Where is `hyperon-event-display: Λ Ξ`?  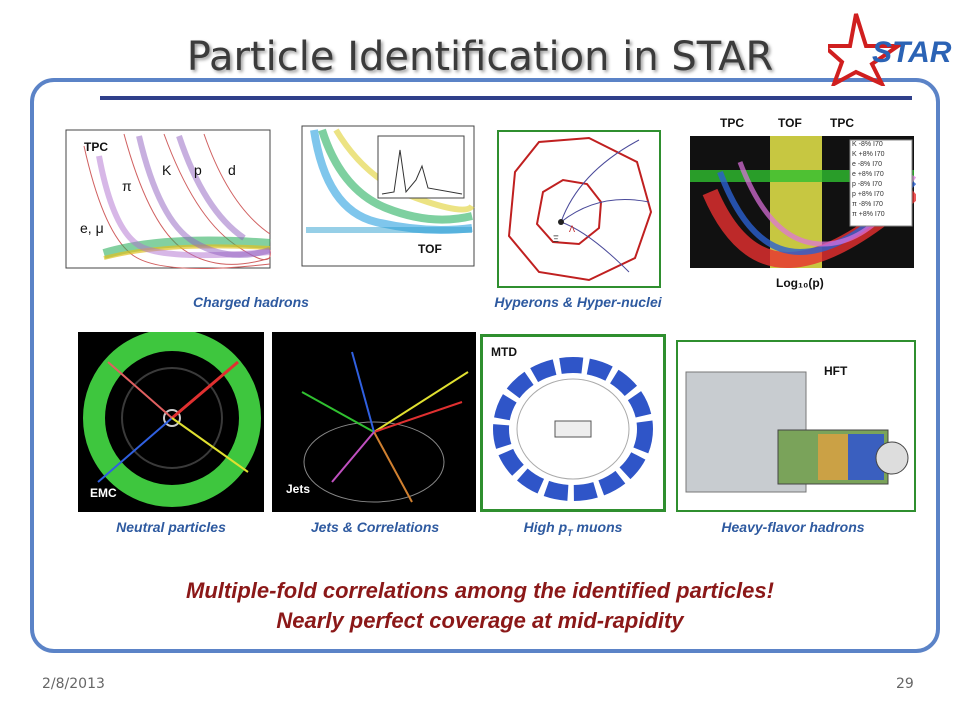
hyperon-event-display: Λ Ξ is located at coordinates (579, 209).